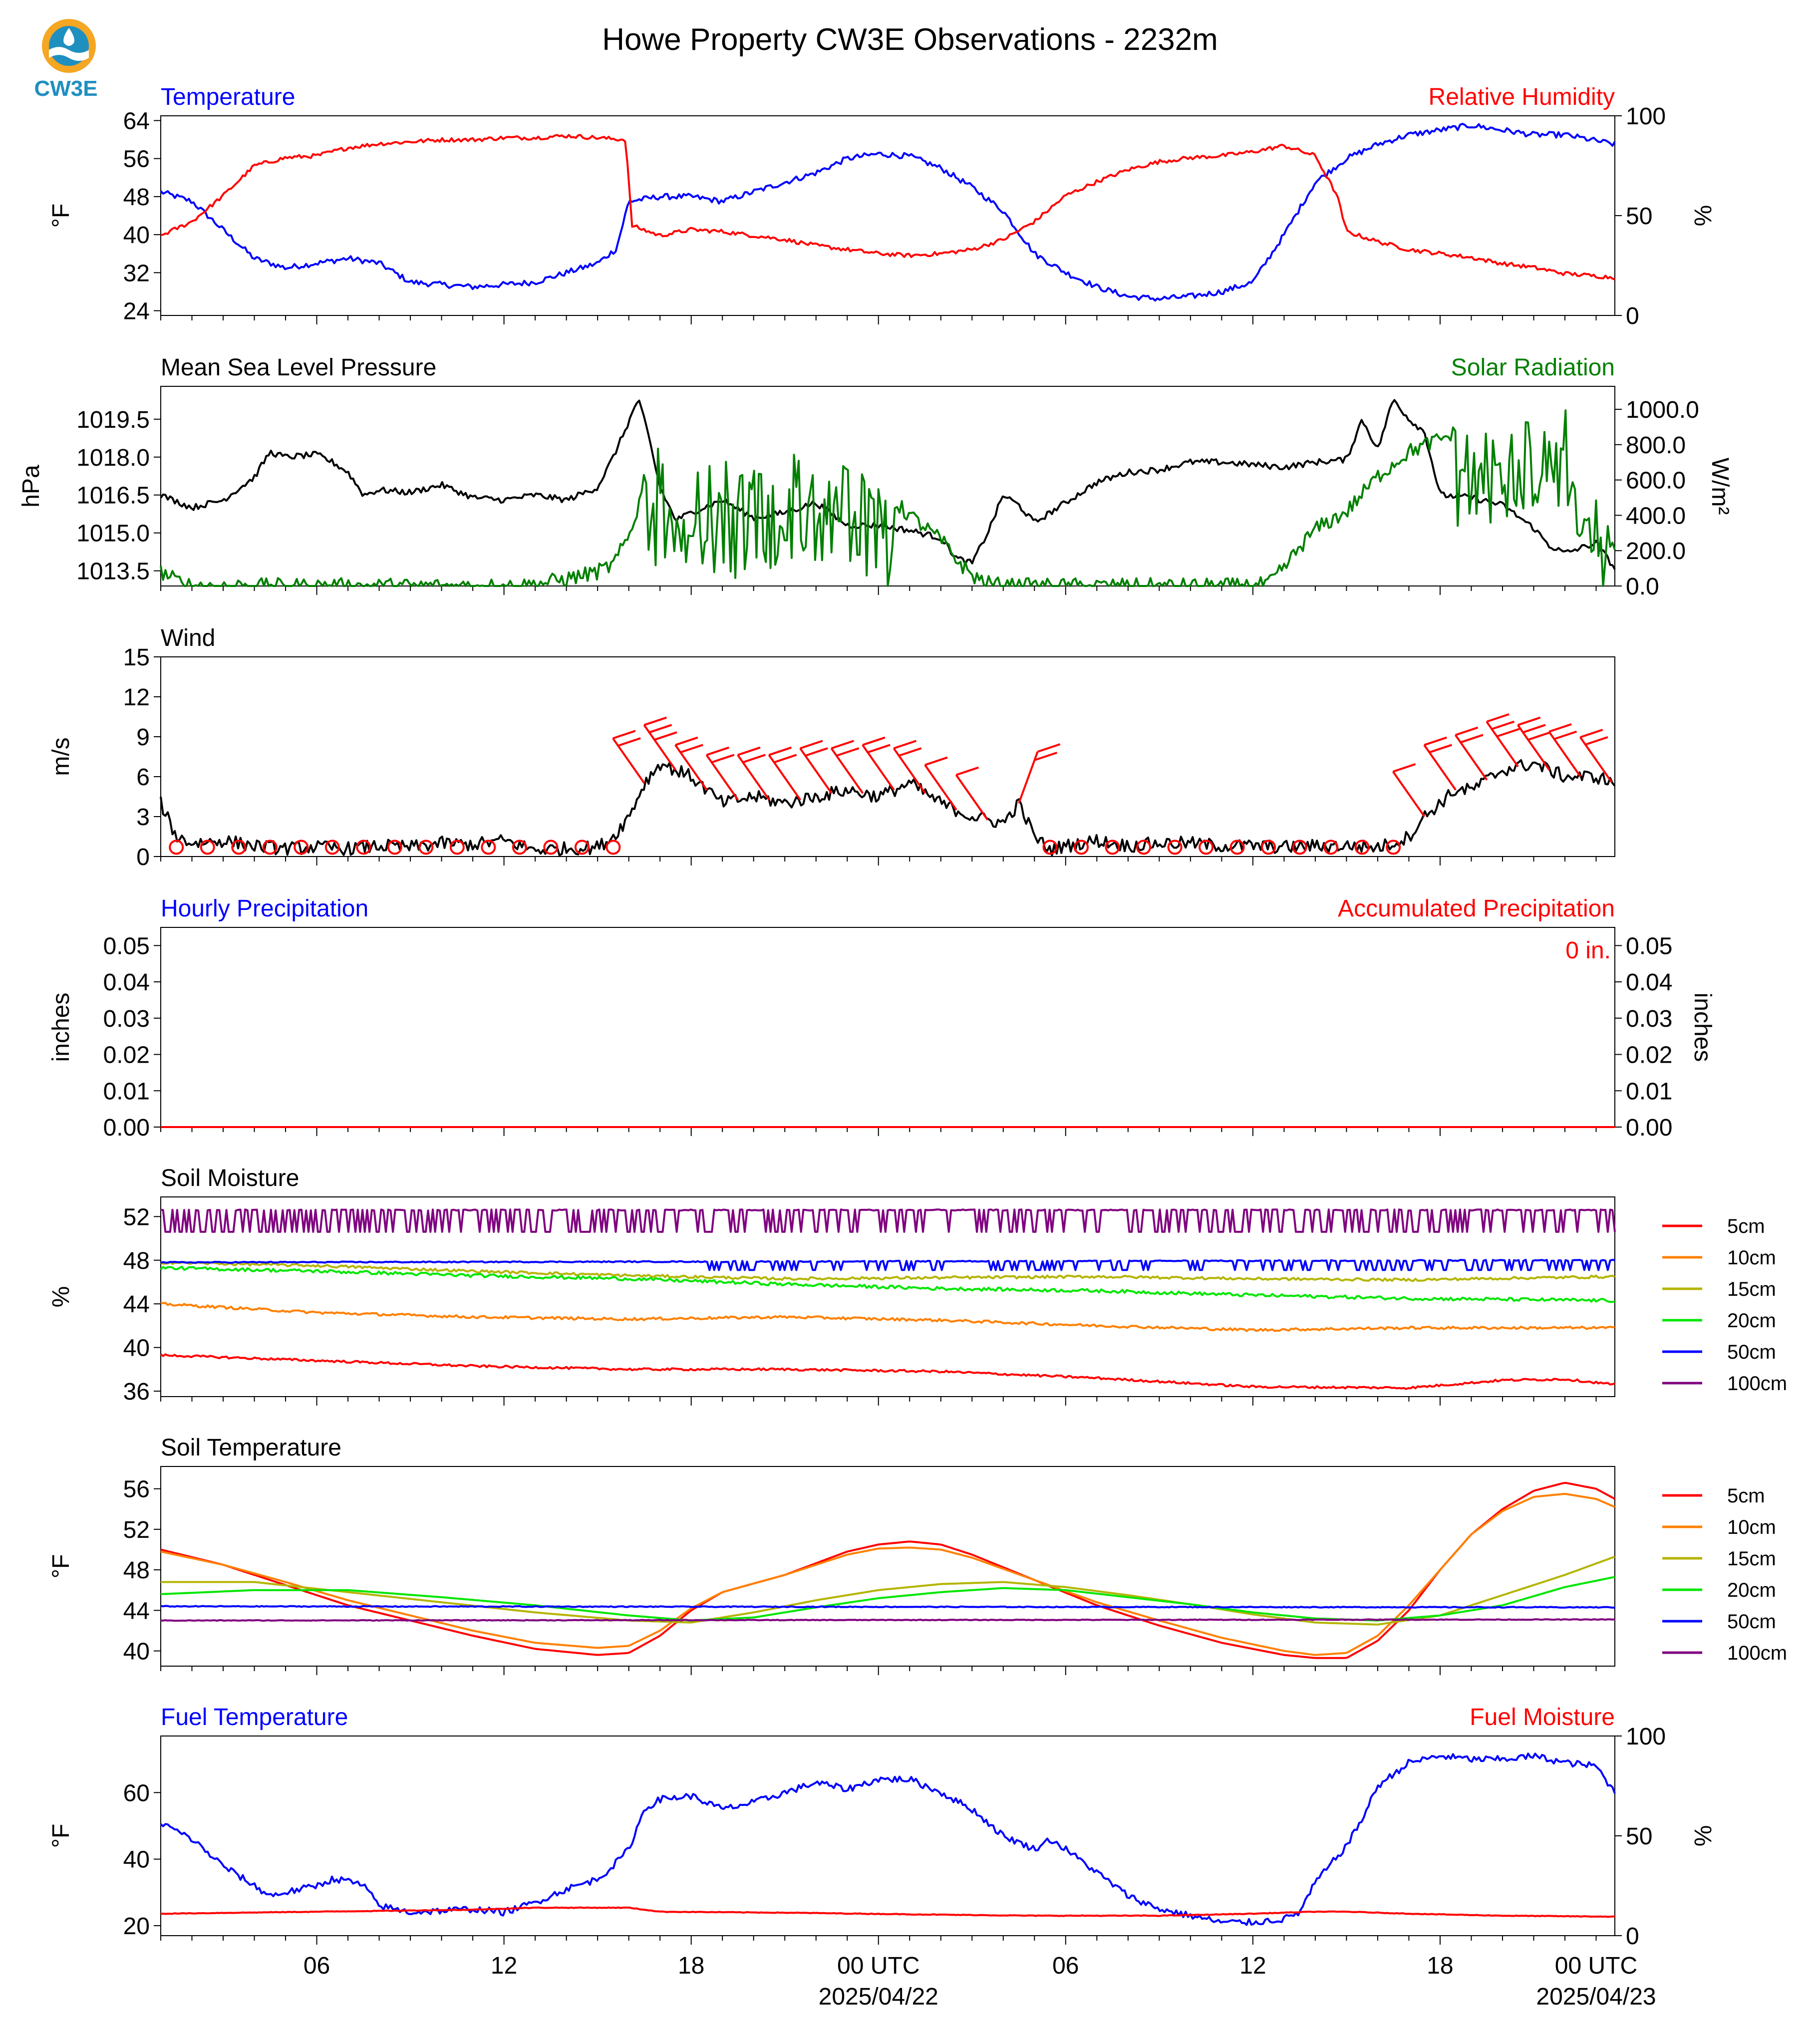 This screenshot has width=1820, height=2028. I want to click on y-tick-label: 3, so click(143, 817).